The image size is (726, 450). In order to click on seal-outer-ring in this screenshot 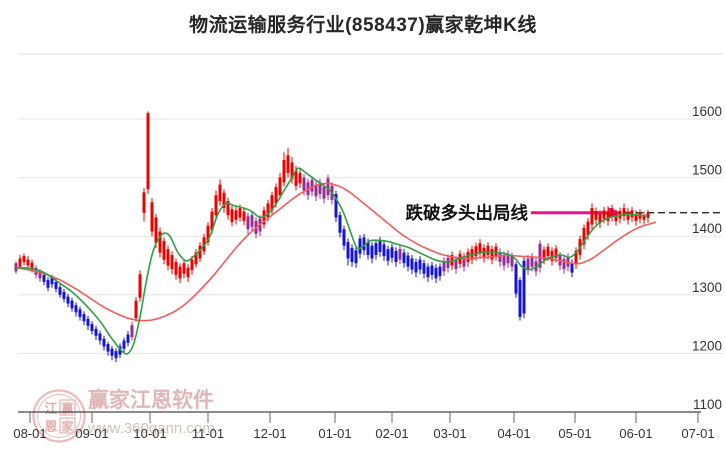, I will do `click(59, 416)`.